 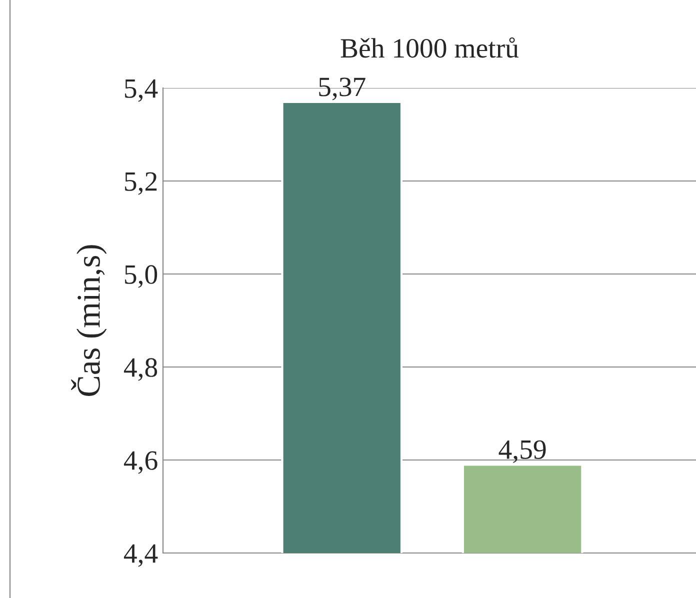 What do you see at coordinates (141, 183) in the screenshot?
I see `y-tick-label: 5,2` at bounding box center [141, 183].